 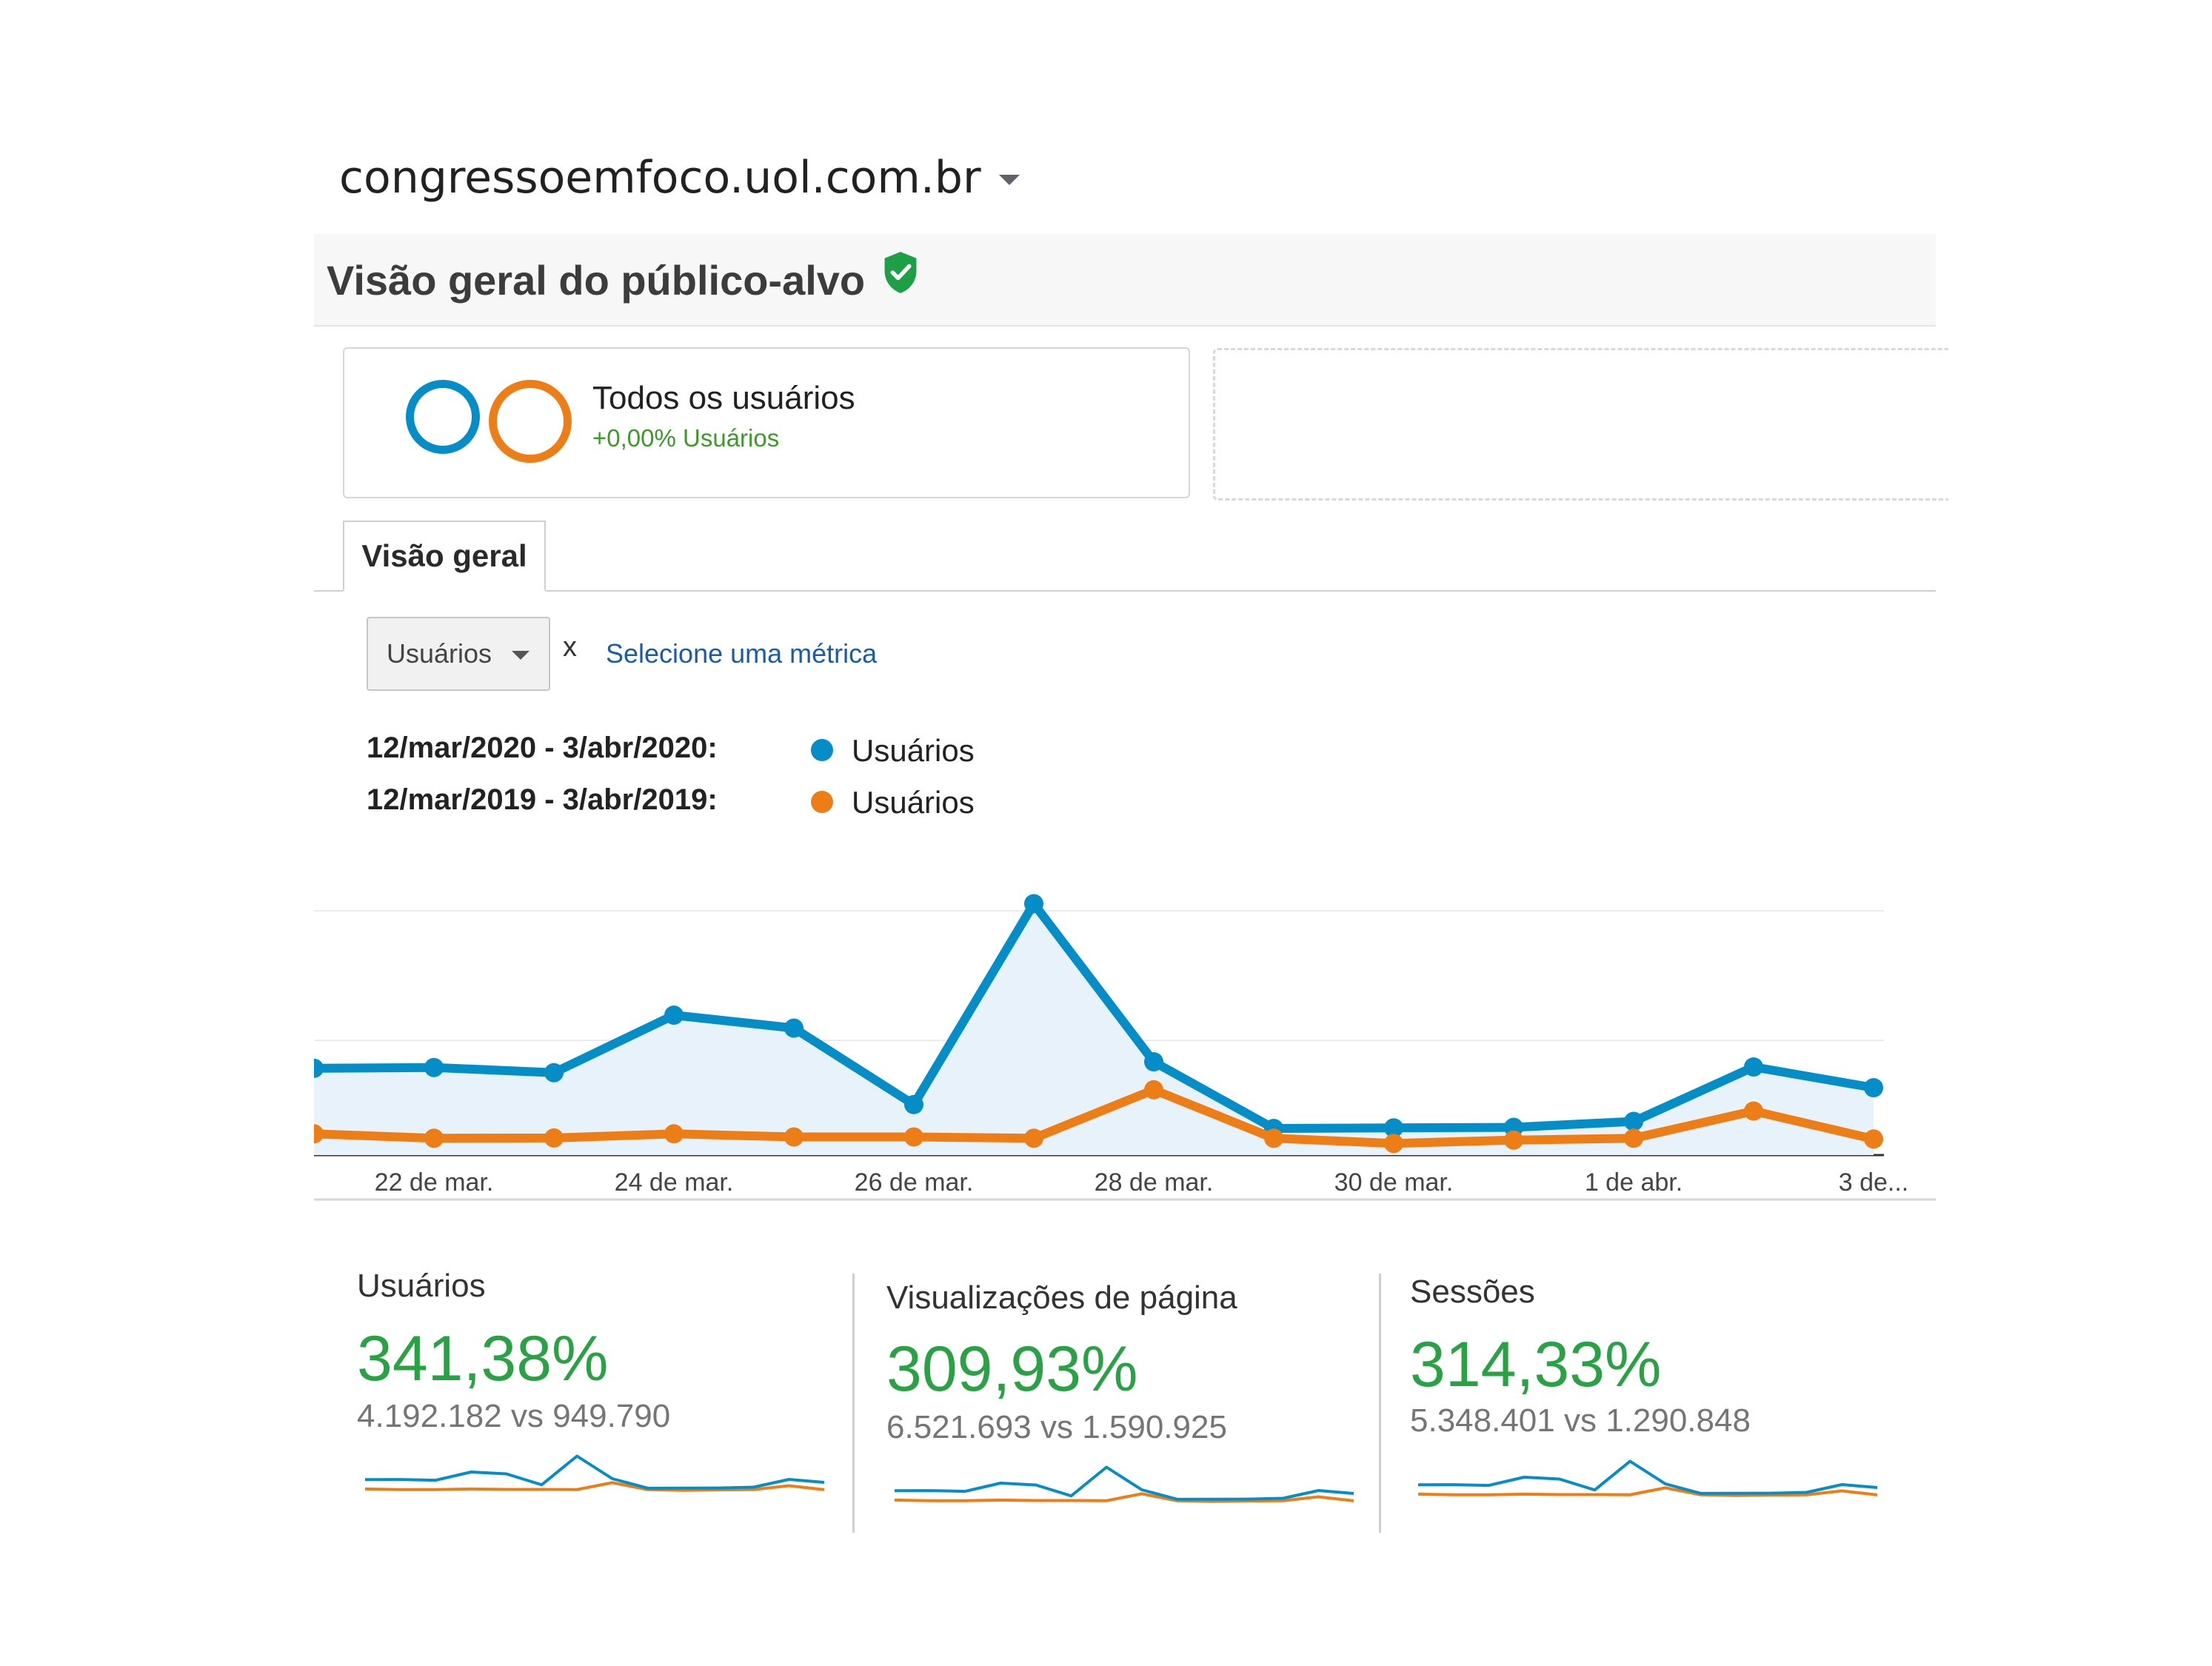 What do you see at coordinates (822, 750) in the screenshot?
I see `legend-dot-current` at bounding box center [822, 750].